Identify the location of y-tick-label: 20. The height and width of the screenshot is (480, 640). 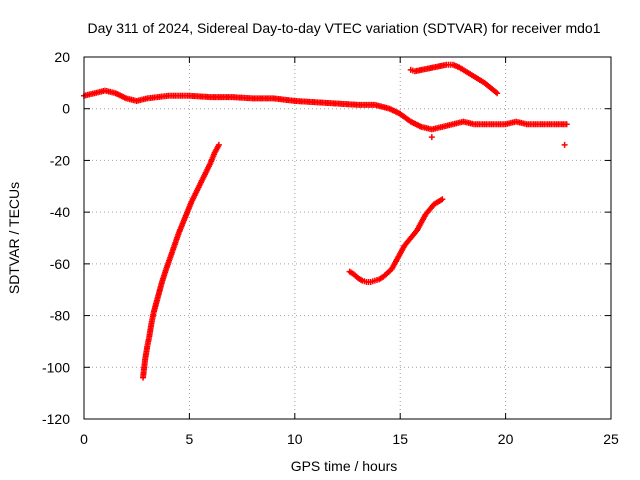
(62, 57).